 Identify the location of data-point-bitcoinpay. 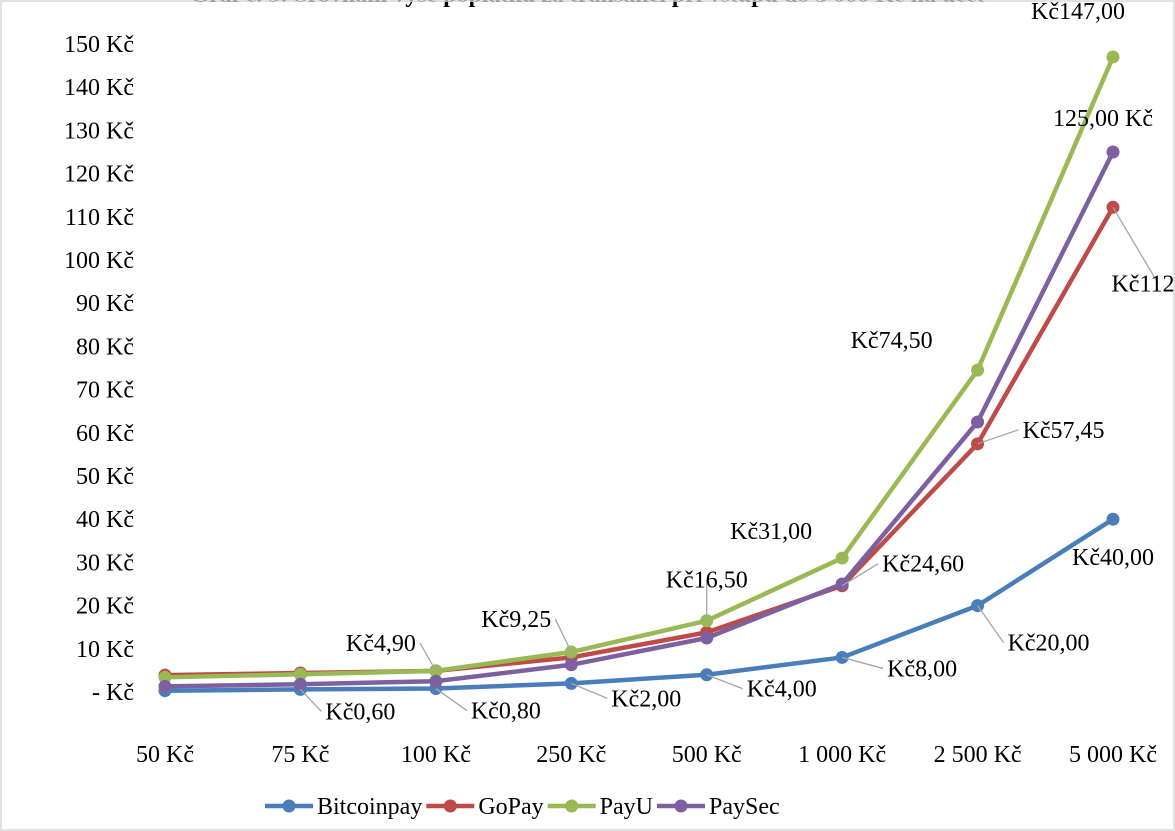
(1113, 519).